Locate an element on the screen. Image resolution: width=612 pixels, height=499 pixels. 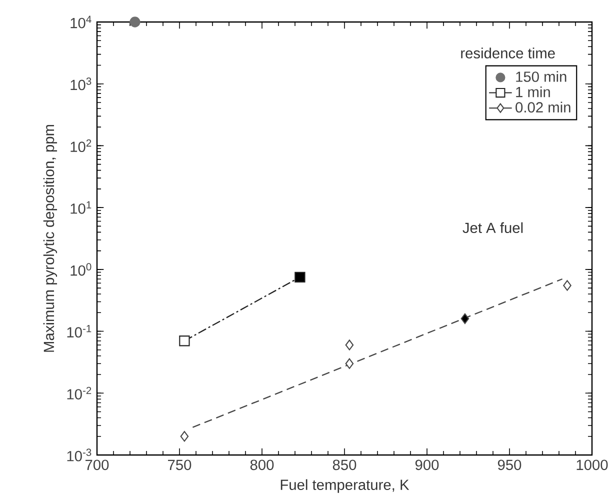
y-tick-label: 10$^{1}$ is located at coordinates (81, 207).